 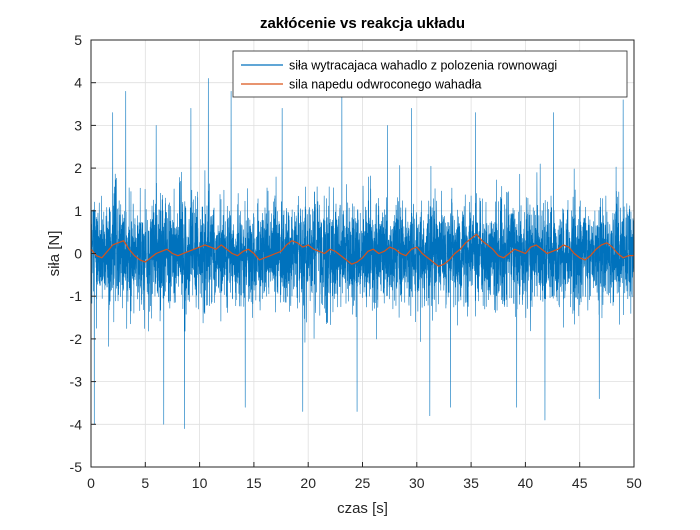 What do you see at coordinates (634, 483) in the screenshot?
I see `x-tick-label: 50` at bounding box center [634, 483].